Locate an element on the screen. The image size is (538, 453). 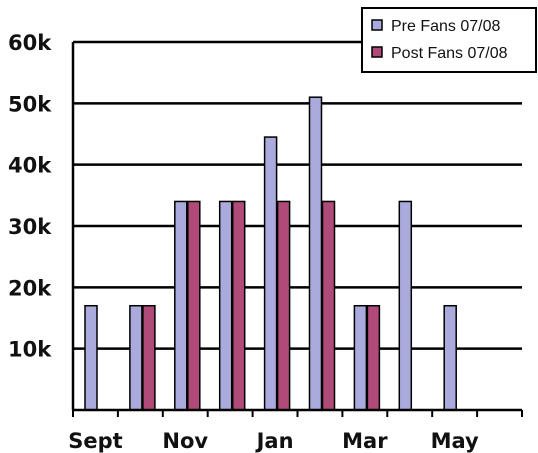
y-tick-label: 60k is located at coordinates (30, 43).